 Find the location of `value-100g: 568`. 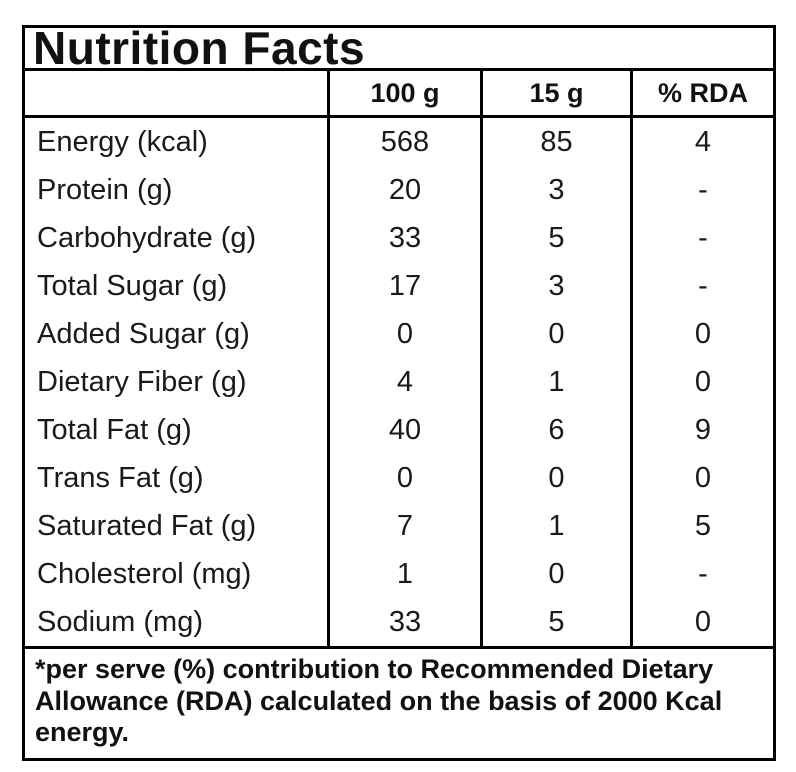

value-100g: 568 is located at coordinates (403, 142).